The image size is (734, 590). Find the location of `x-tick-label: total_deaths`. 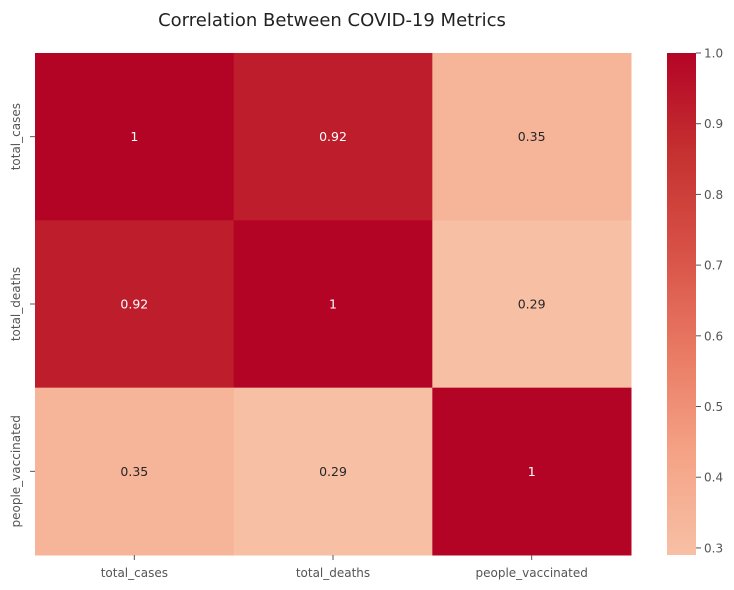

x-tick-label: total_deaths is located at coordinates (333, 573).